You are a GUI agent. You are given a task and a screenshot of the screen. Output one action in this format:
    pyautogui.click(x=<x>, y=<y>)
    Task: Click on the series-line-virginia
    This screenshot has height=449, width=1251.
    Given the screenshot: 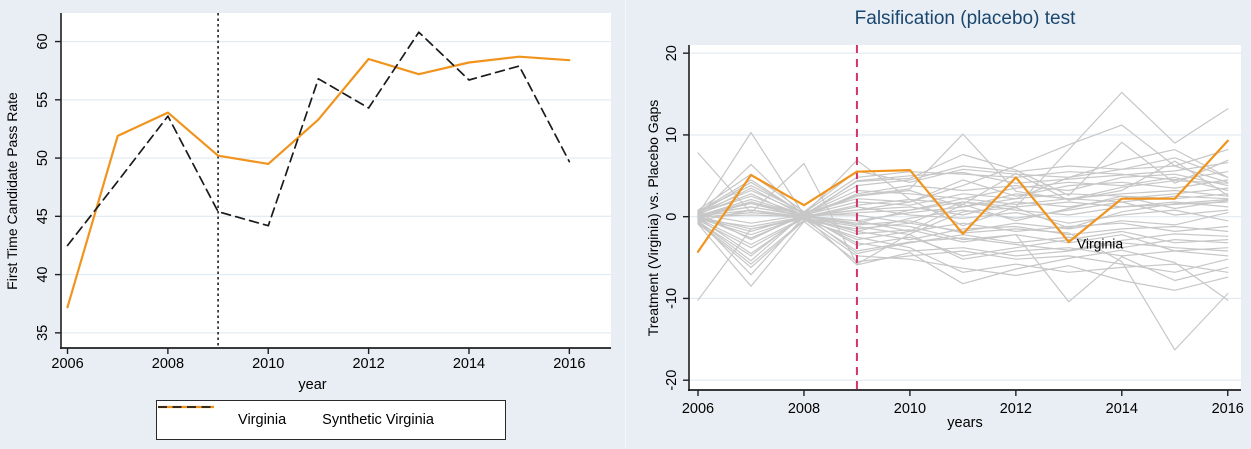 What is the action you would take?
    pyautogui.click(x=962, y=196)
    